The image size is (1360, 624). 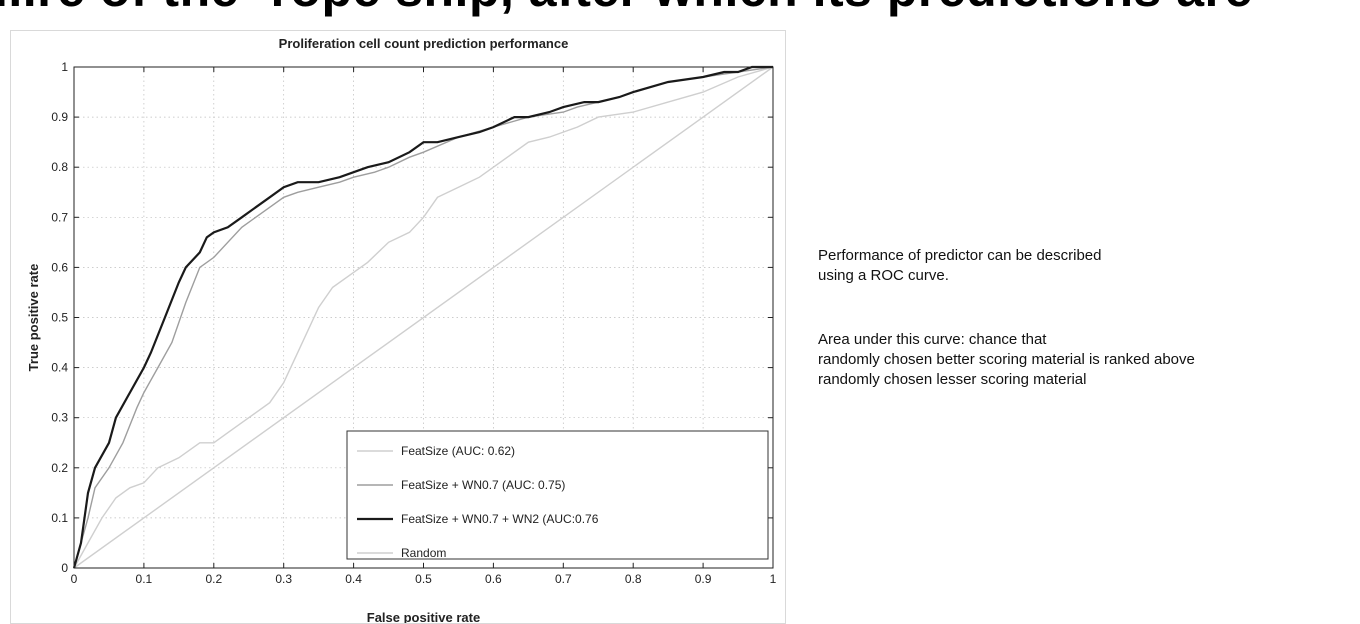 I want to click on y-tick-label: 0.1, so click(x=59, y=518).